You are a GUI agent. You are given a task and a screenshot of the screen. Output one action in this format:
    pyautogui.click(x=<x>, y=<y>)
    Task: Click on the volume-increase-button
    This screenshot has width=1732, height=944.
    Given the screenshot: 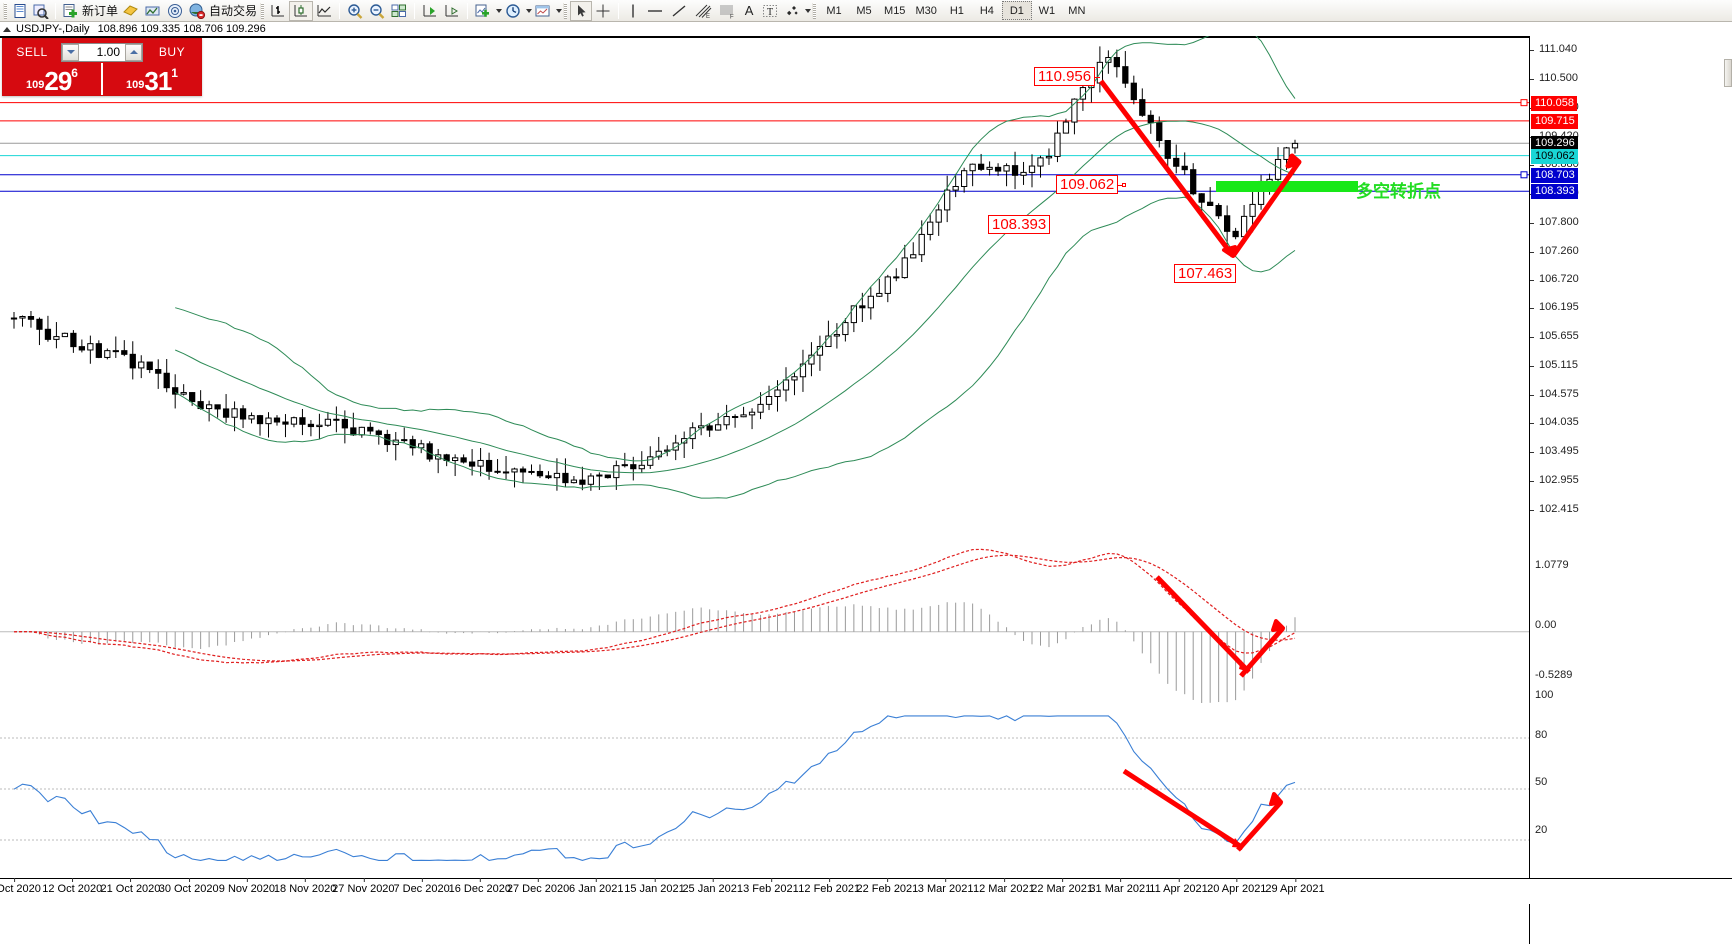 What is the action you would take?
    pyautogui.click(x=133, y=52)
    